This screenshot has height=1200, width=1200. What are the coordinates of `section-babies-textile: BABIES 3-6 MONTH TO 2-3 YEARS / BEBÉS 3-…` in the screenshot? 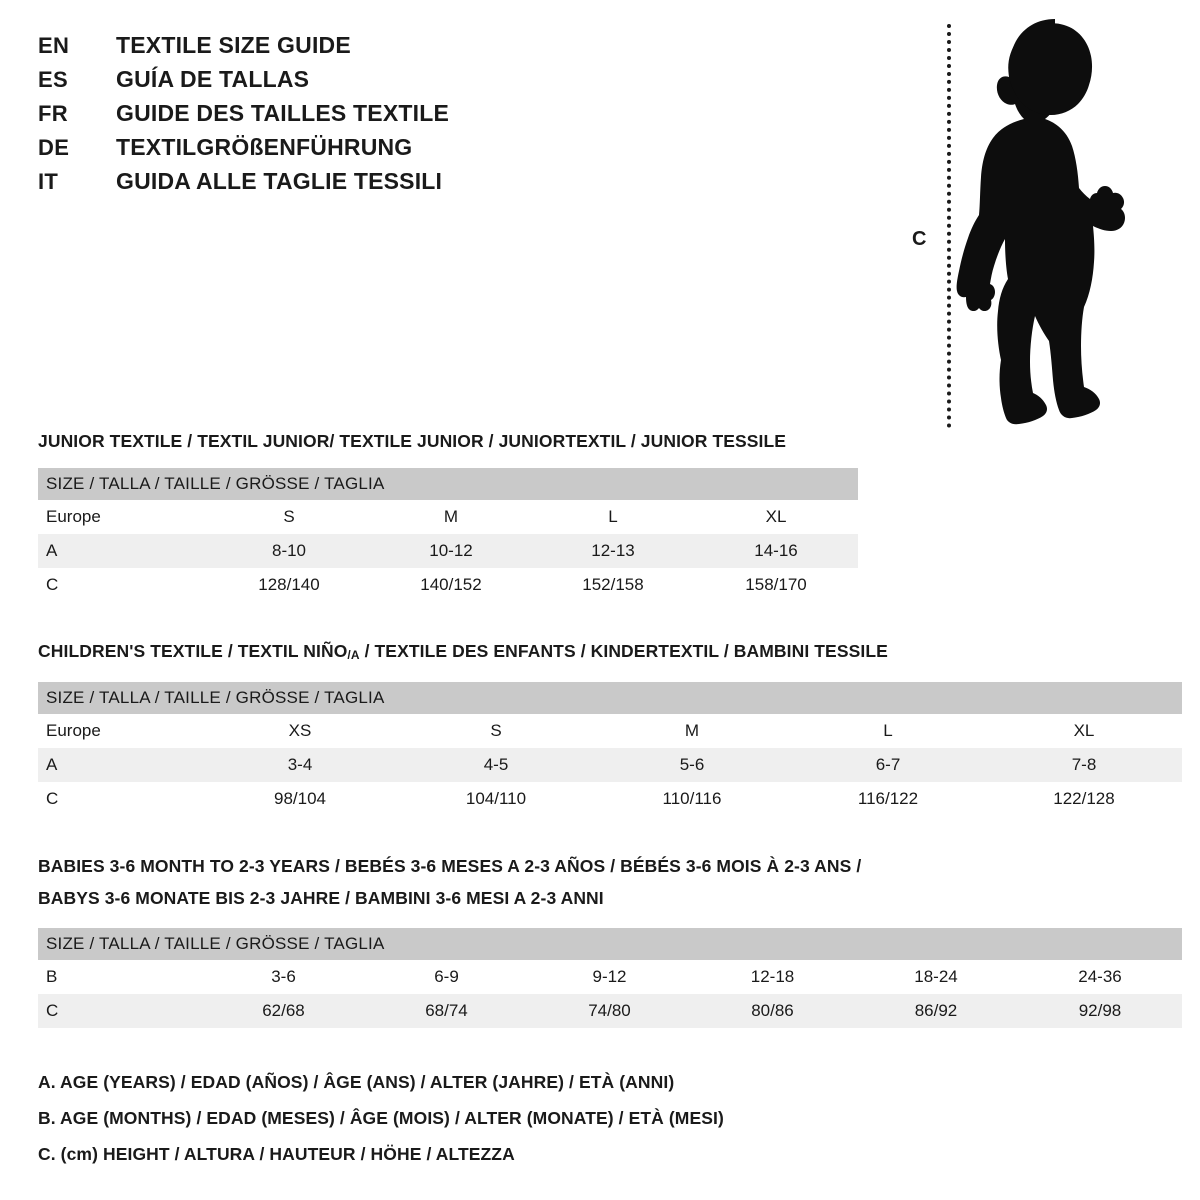 It's located at (610, 940).